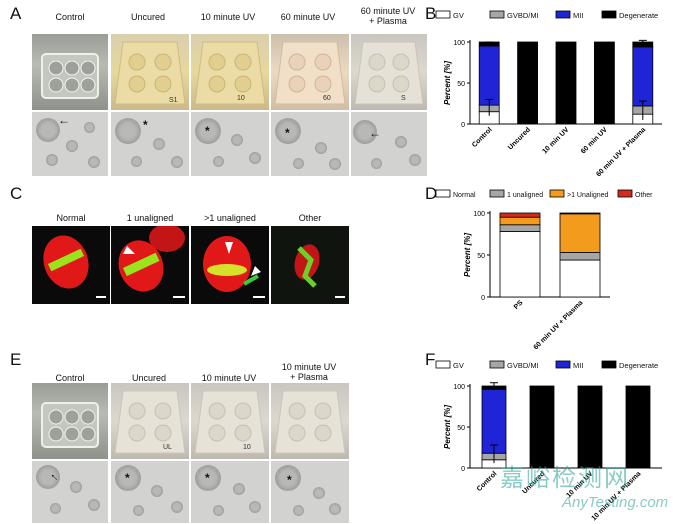  I want to click on panel-label-f: F, so click(430, 359).